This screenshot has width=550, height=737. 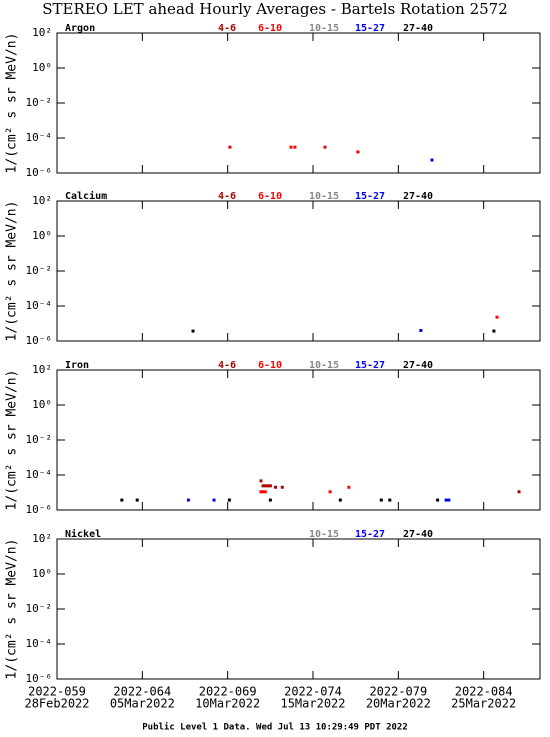 What do you see at coordinates (86, 196) in the screenshot?
I see `panel-title: Calcium` at bounding box center [86, 196].